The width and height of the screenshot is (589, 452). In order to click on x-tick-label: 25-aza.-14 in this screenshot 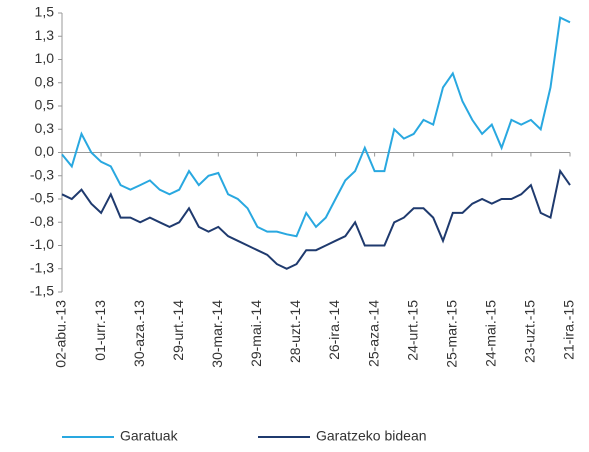, I will do `click(373, 333)`.